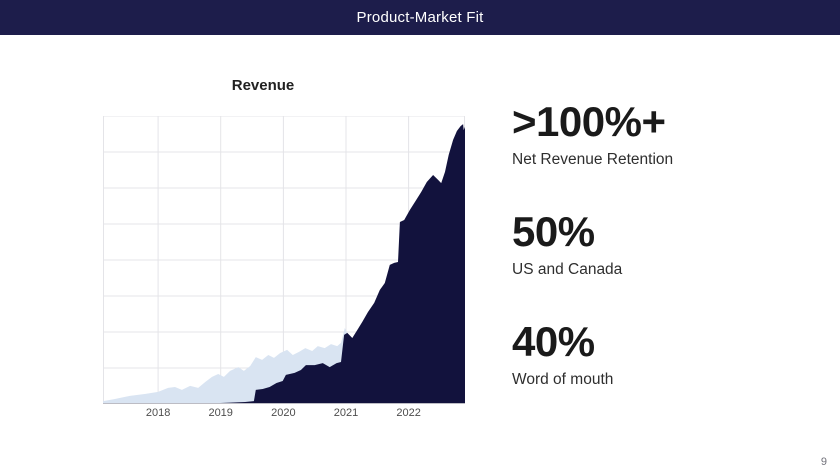  I want to click on header-bar: Product-Market Fit, so click(420, 17).